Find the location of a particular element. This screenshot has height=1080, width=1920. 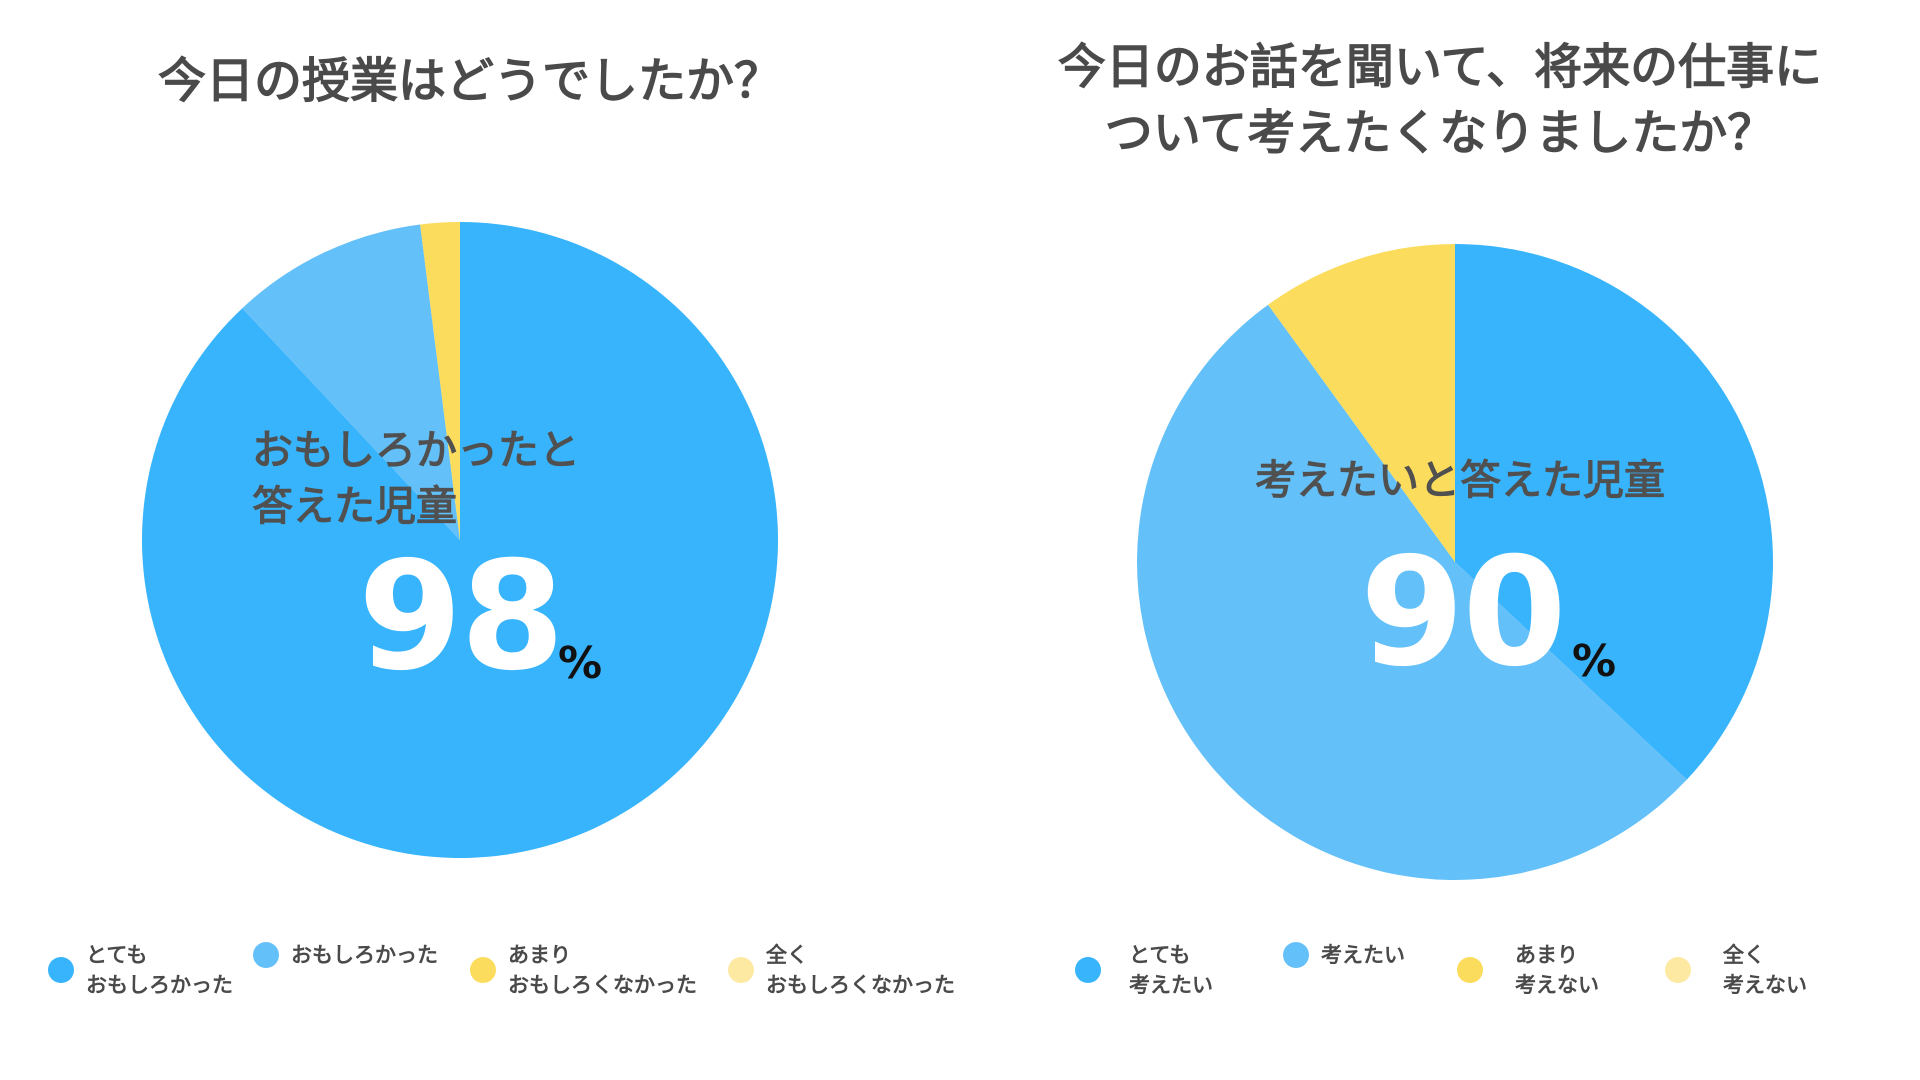

highlight-value-career: 90 is located at coordinates (1463, 613).